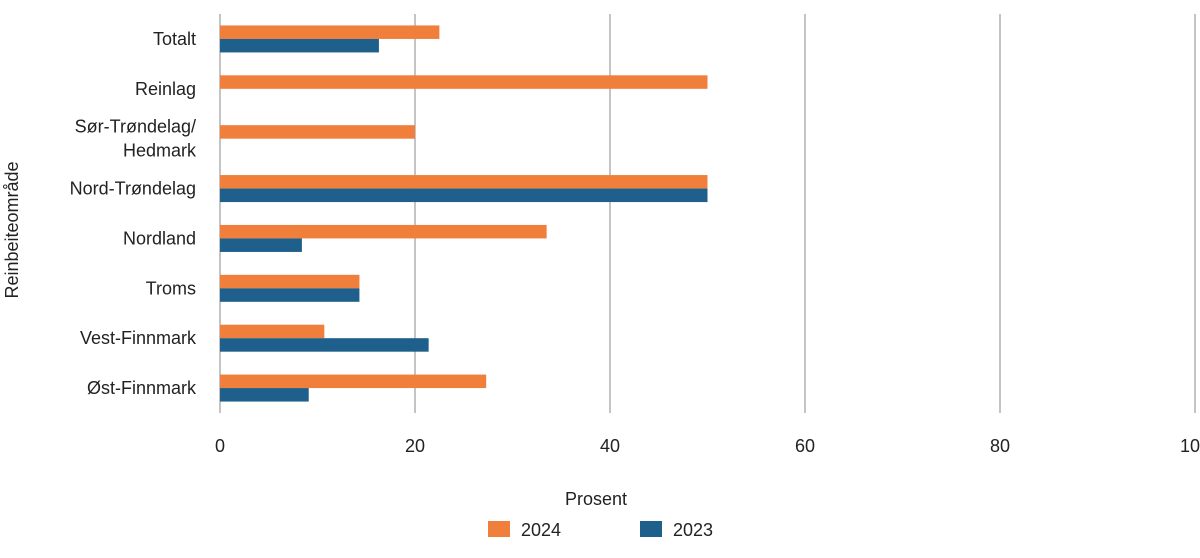 The width and height of the screenshot is (1200, 558). I want to click on x-axis-title: Prosent, so click(596, 499).